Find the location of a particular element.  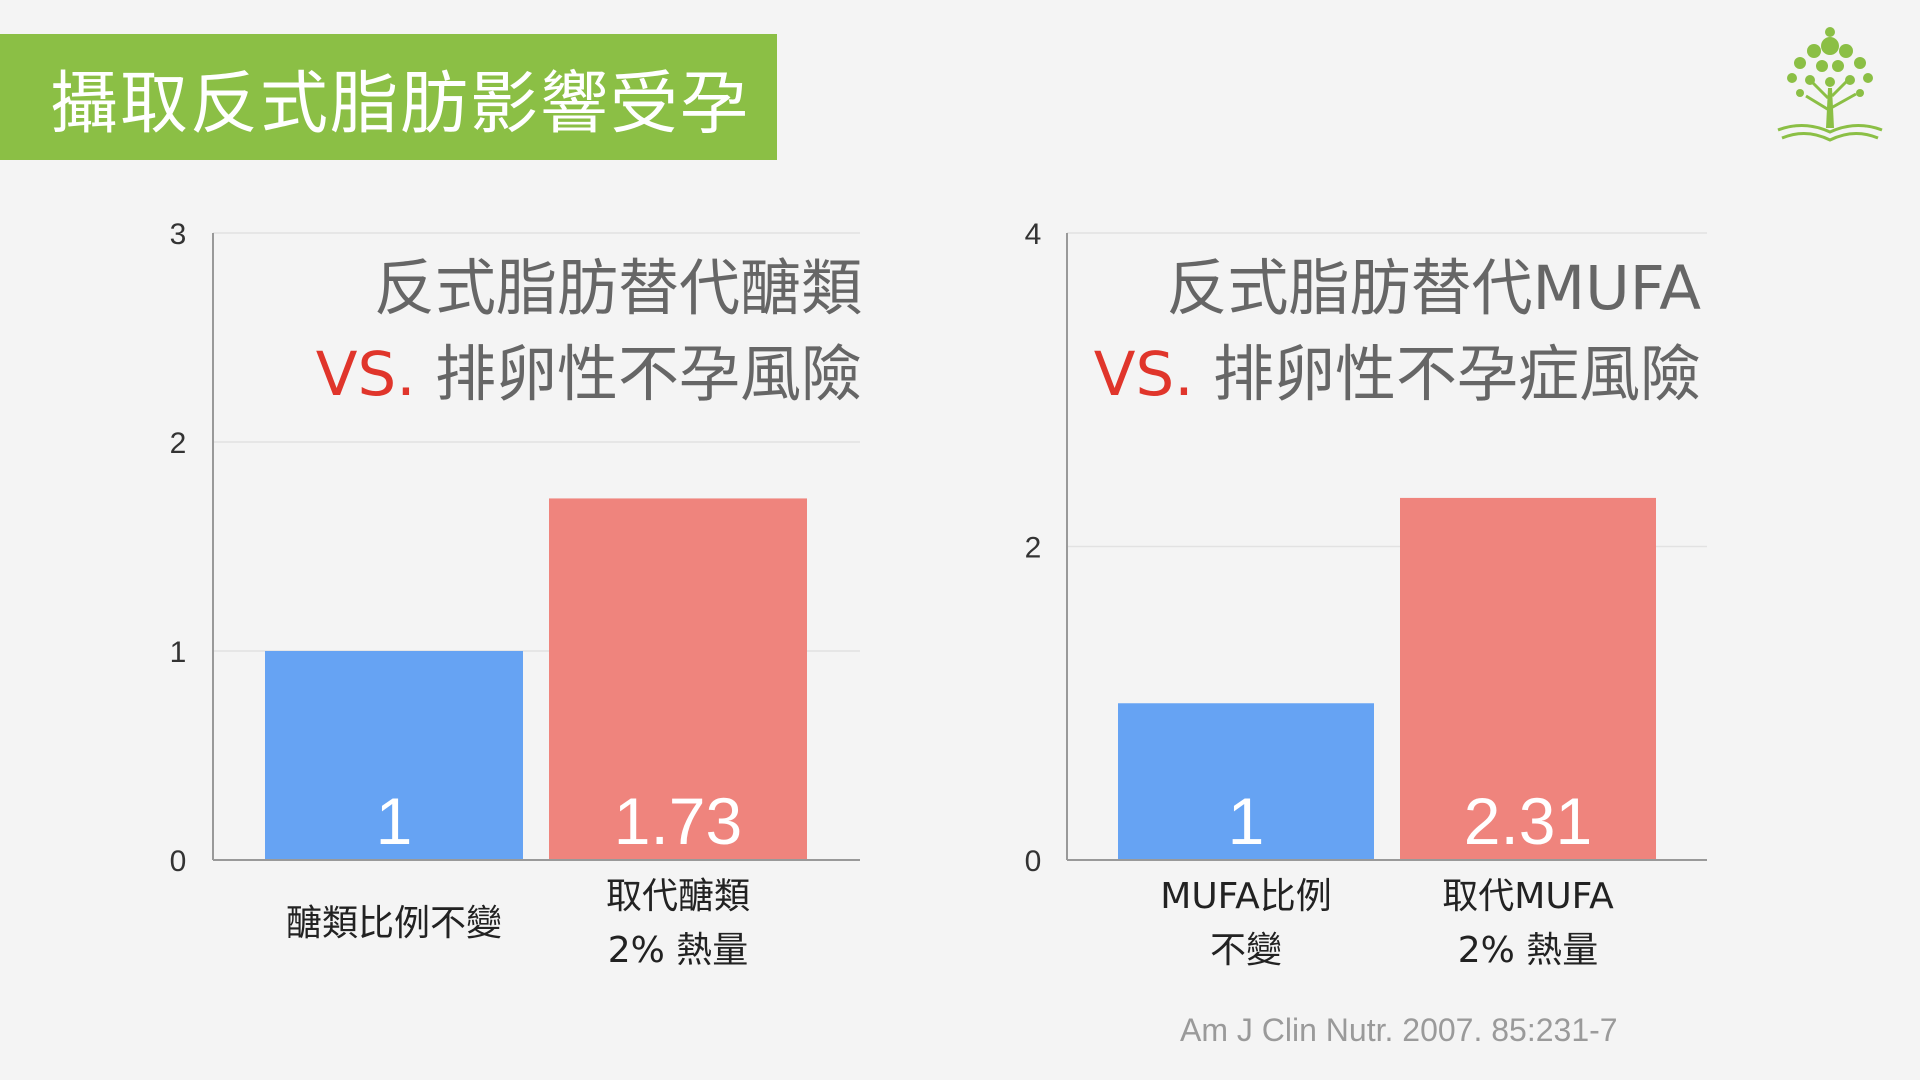

slide-title-banner: 攝取反式脂肪影響受孕 is located at coordinates (388, 97).